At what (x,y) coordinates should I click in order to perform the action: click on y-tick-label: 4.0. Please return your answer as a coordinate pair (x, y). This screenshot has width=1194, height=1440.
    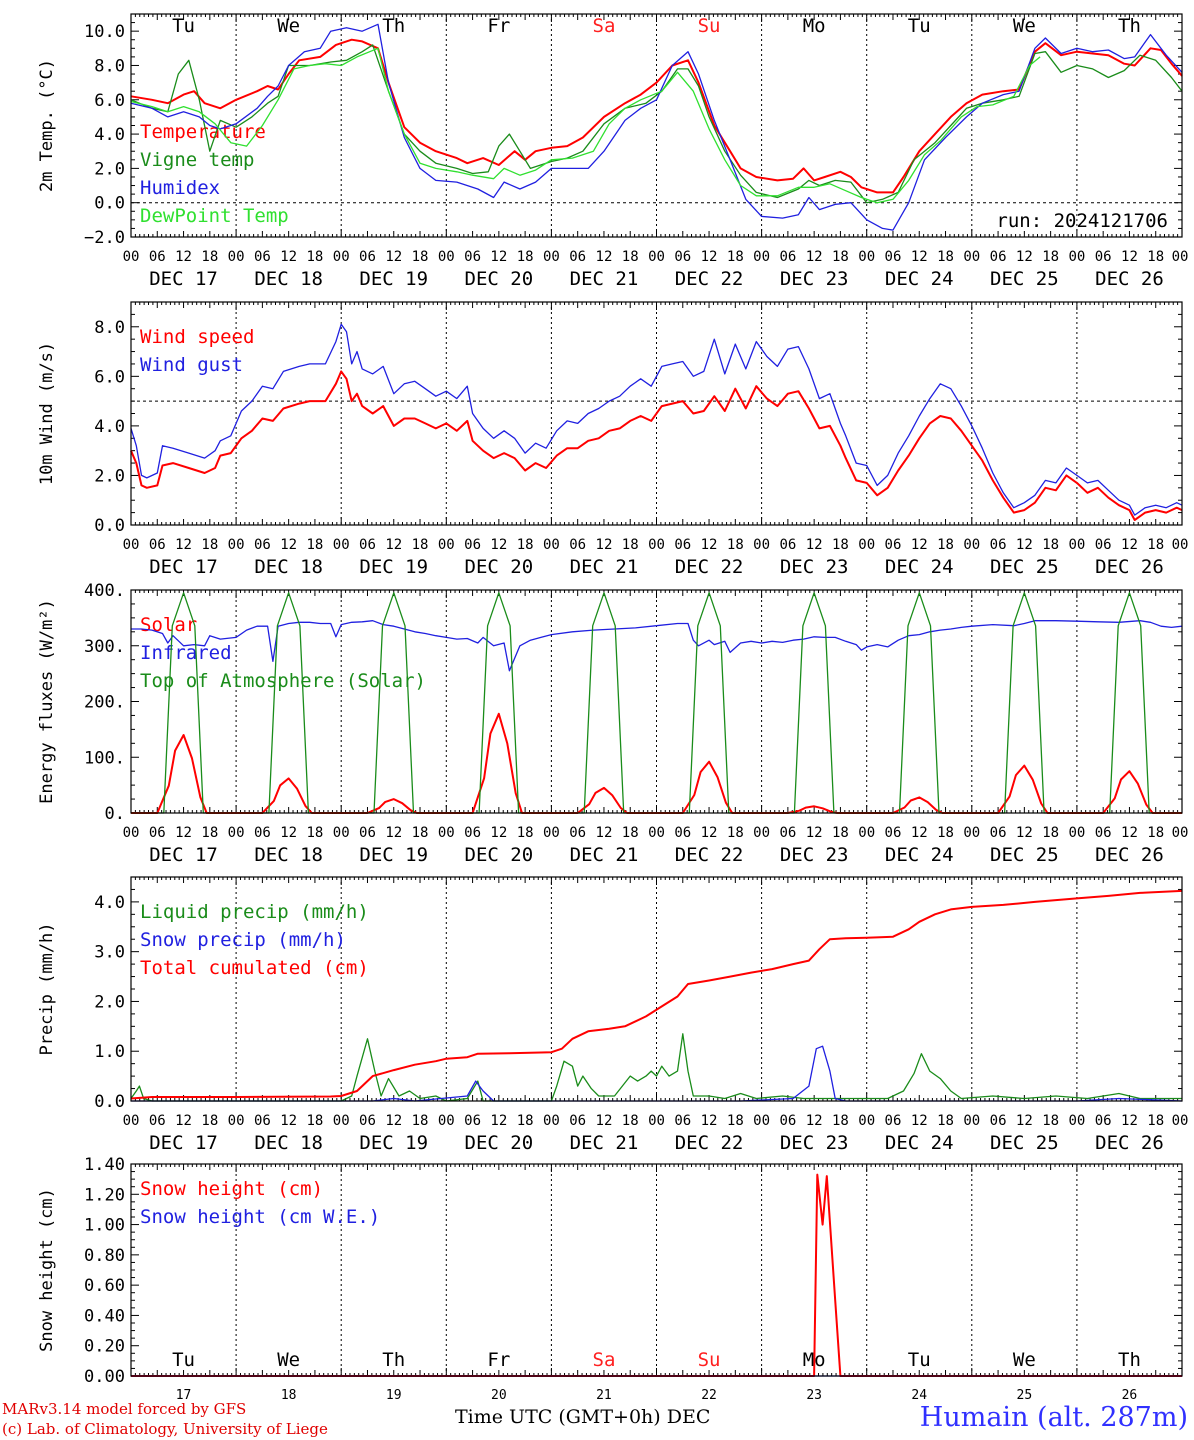
    Looking at the image, I should click on (109, 427).